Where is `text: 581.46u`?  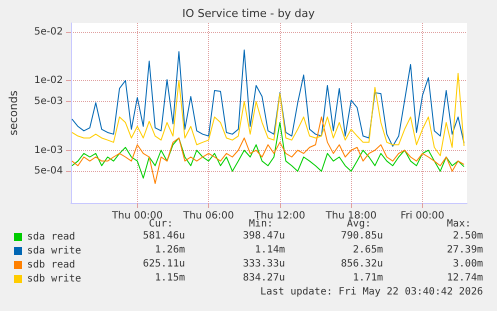
text: 581.46u is located at coordinates (163, 236).